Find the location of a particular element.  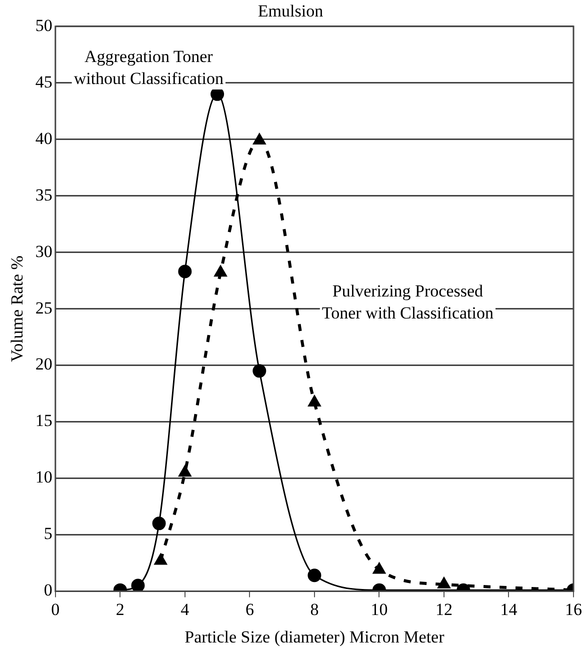

x-axis-title: Particle Size (diameter) Micron Meter is located at coordinates (314, 636).